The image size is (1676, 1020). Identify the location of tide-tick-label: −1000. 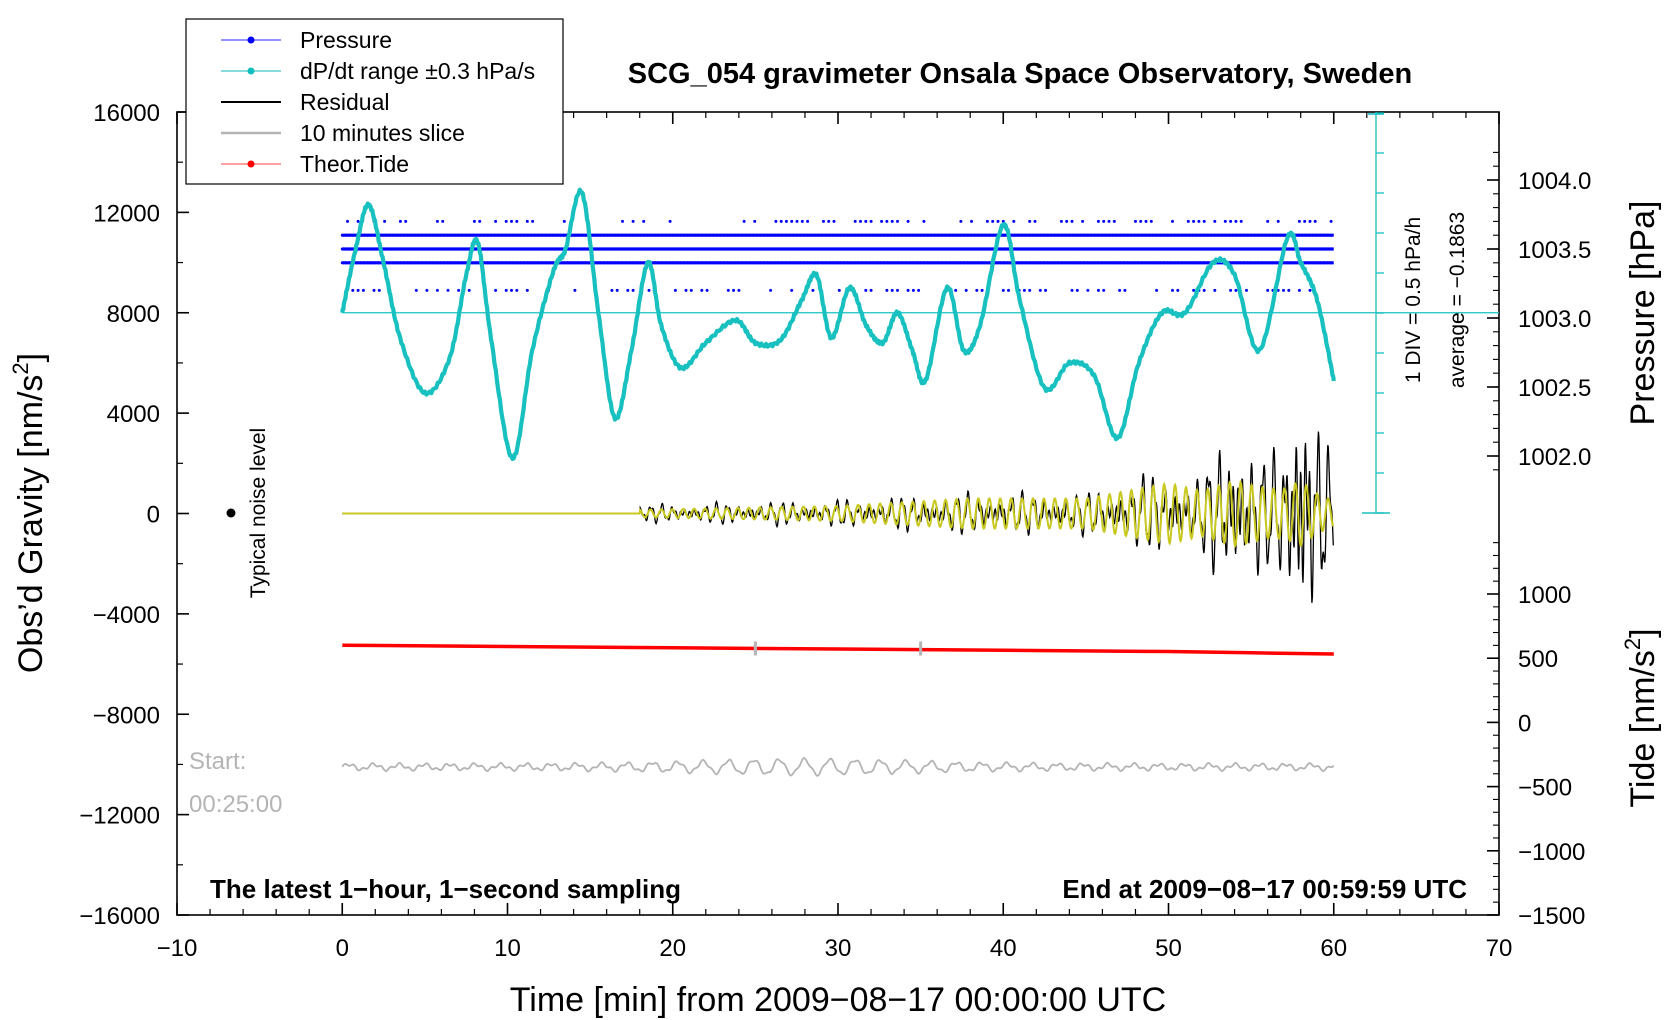
(1551, 852).